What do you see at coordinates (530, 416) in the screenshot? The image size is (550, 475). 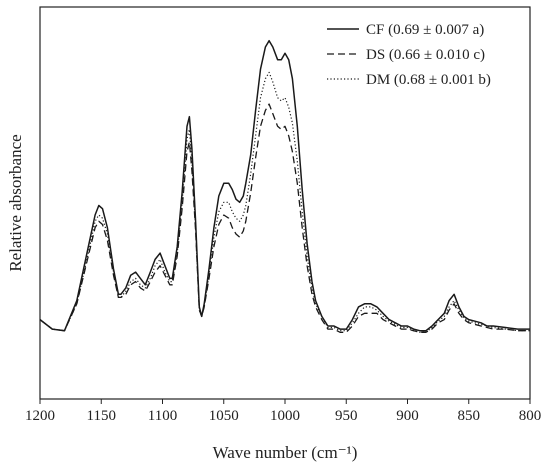 I see `x-tick-label: 800` at bounding box center [530, 416].